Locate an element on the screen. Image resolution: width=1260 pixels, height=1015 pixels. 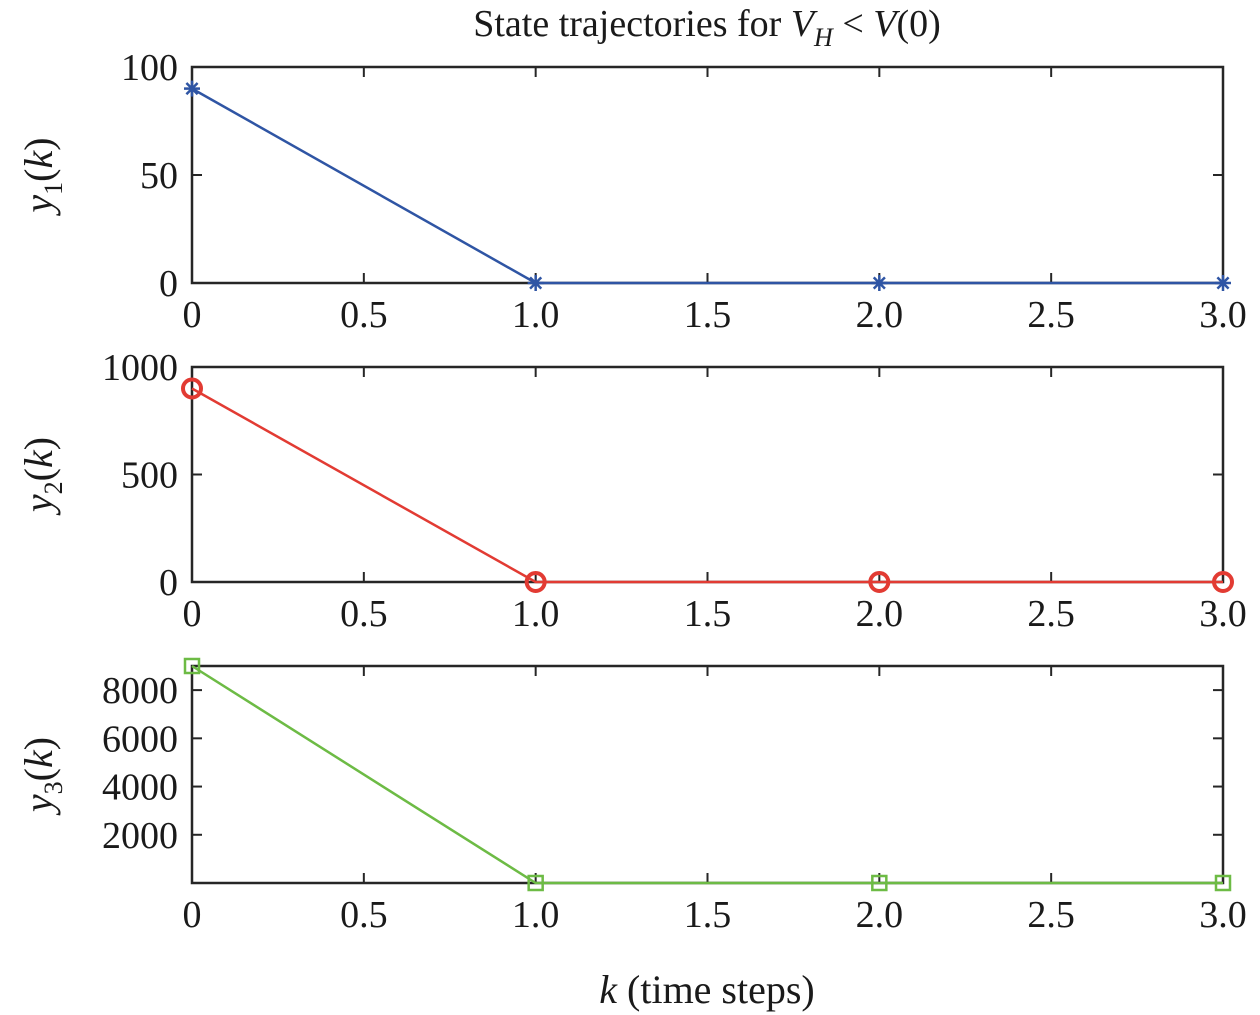
y-axis-label: y2(k) is located at coordinates (42, 476).